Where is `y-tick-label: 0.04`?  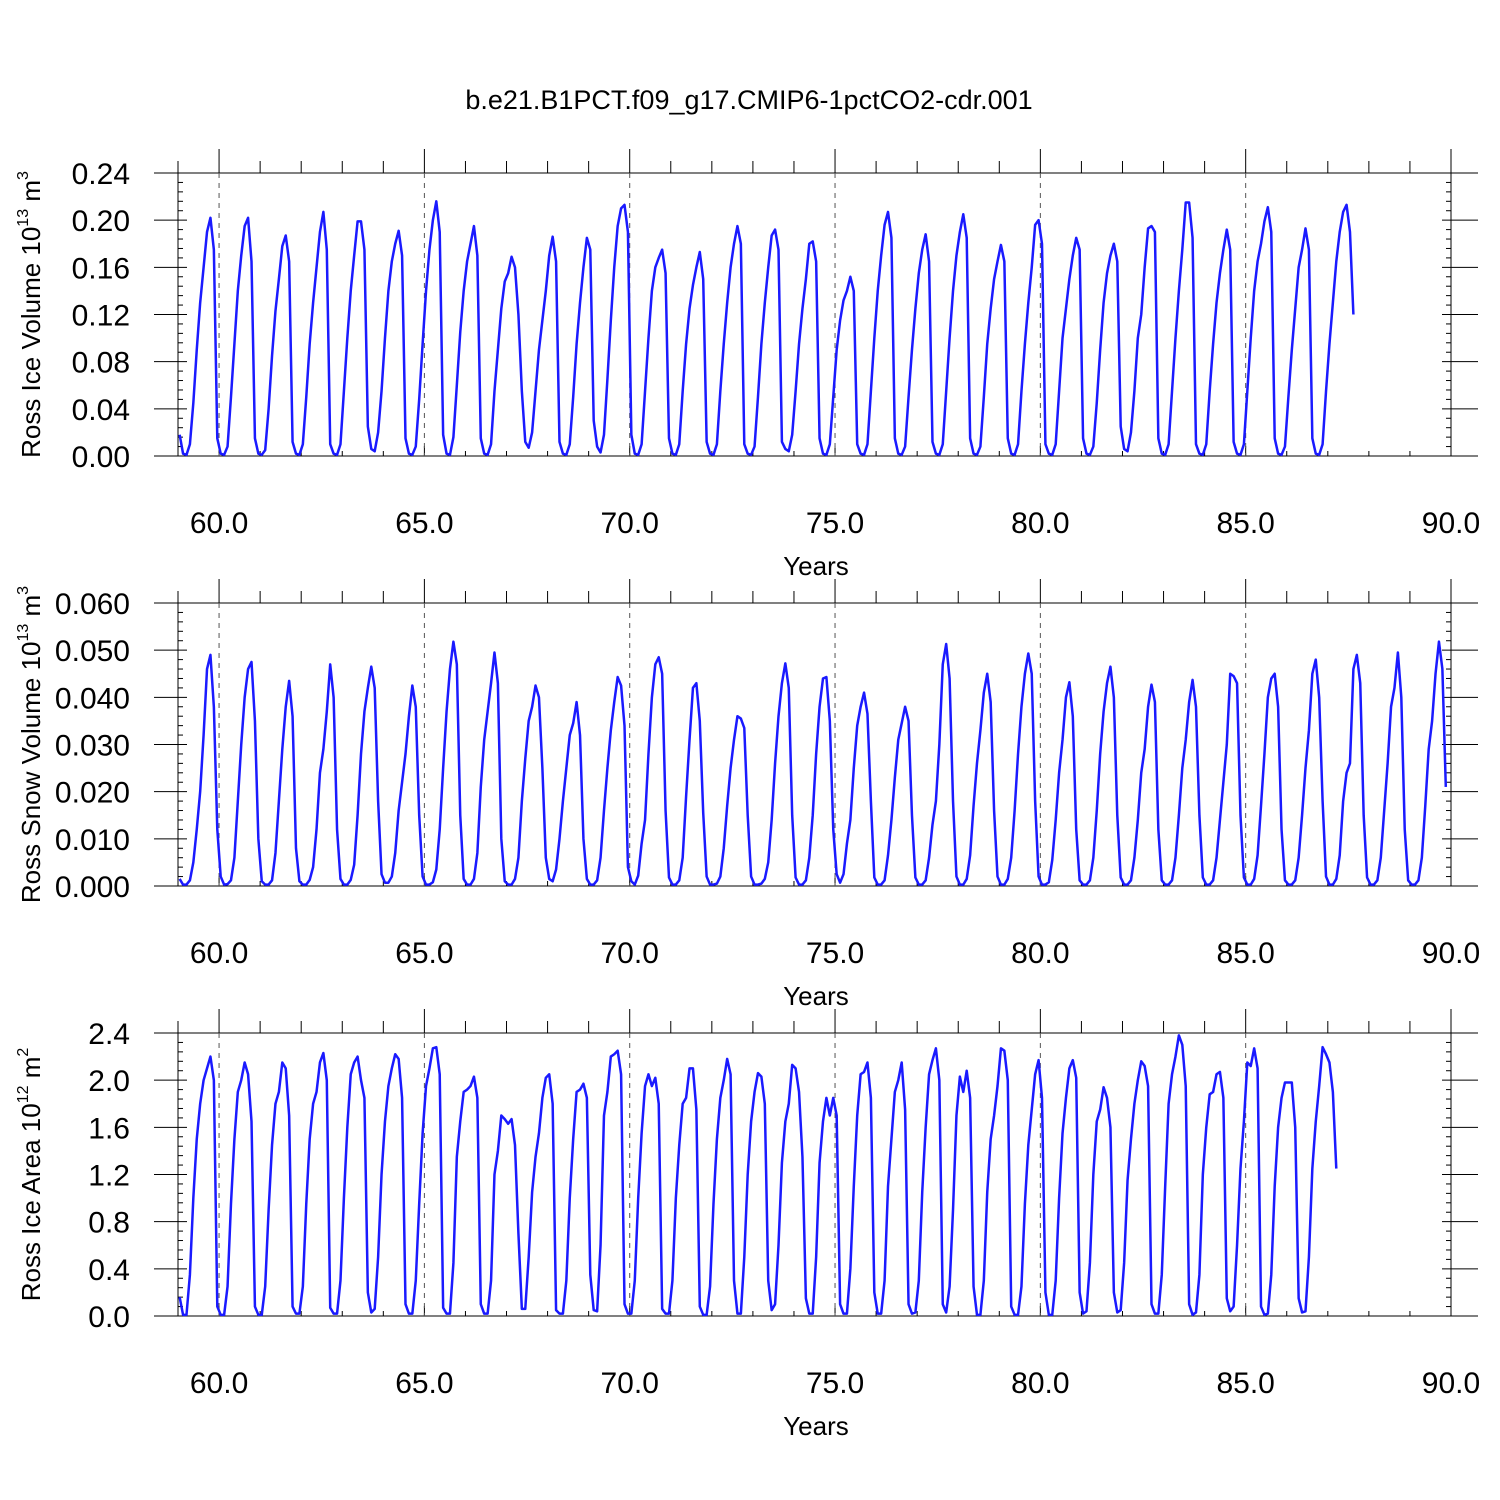 y-tick-label: 0.04 is located at coordinates (101, 410).